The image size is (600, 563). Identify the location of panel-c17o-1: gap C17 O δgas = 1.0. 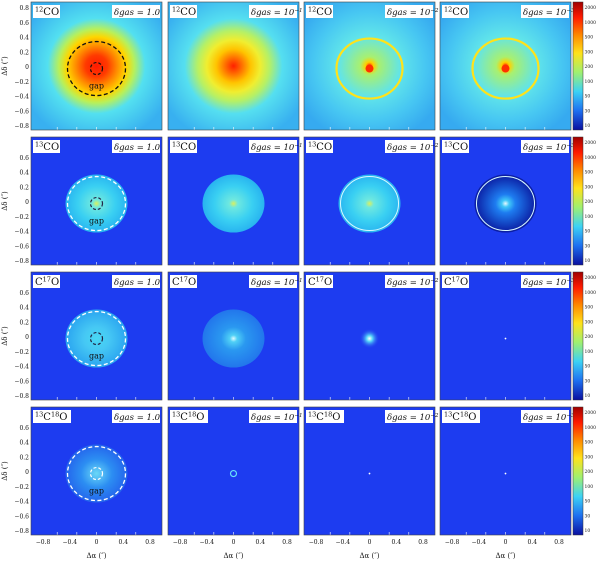
(96, 336).